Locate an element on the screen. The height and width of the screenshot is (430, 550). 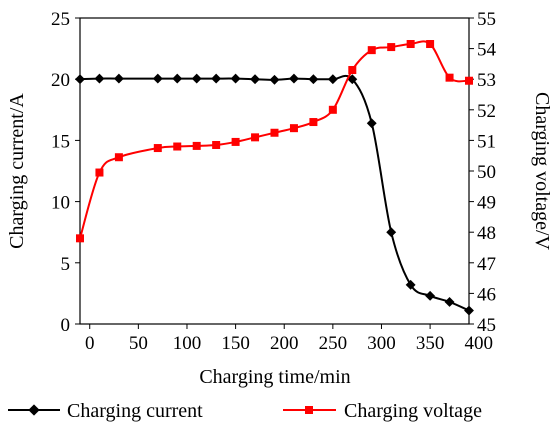
legend: Charging current Charging voltage is located at coordinates (245, 411).